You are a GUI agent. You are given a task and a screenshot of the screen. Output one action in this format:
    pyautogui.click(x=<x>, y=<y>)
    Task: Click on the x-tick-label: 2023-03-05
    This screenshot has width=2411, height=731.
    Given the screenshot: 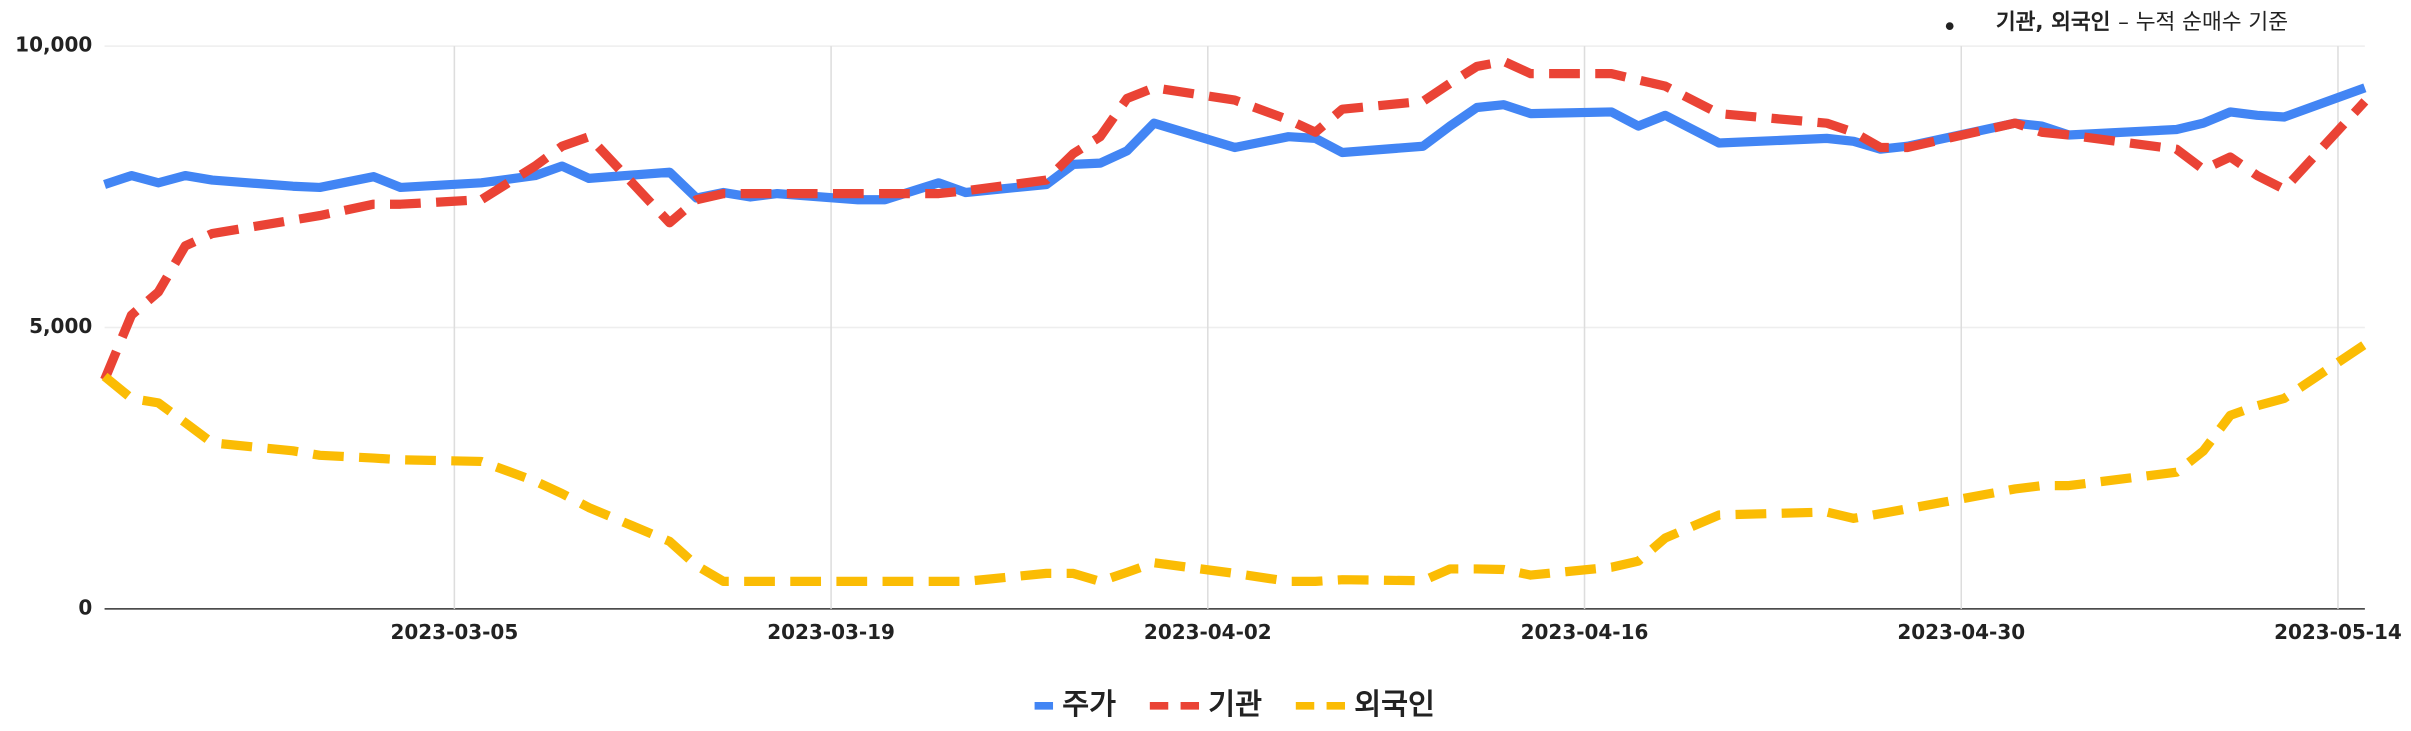 What is the action you would take?
    pyautogui.click(x=455, y=632)
    